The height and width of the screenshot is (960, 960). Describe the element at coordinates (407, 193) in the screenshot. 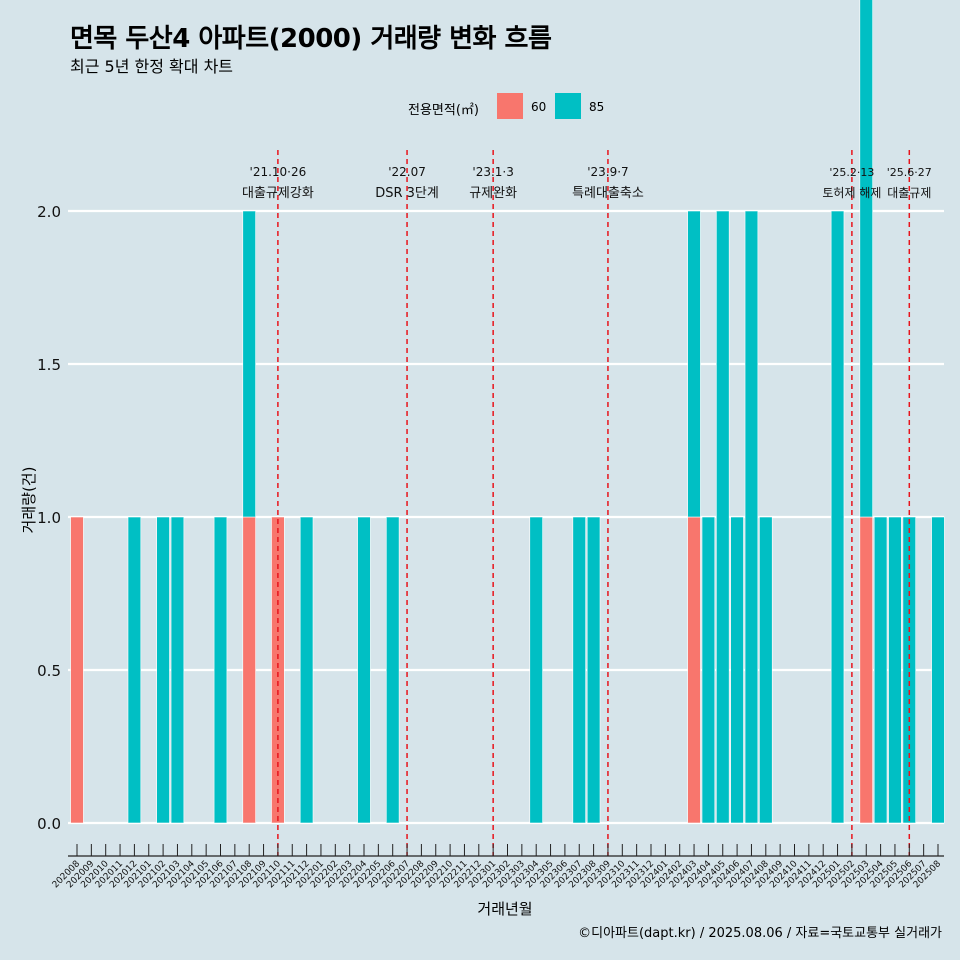

I see `annotation-label: DSR 3단계` at that location.